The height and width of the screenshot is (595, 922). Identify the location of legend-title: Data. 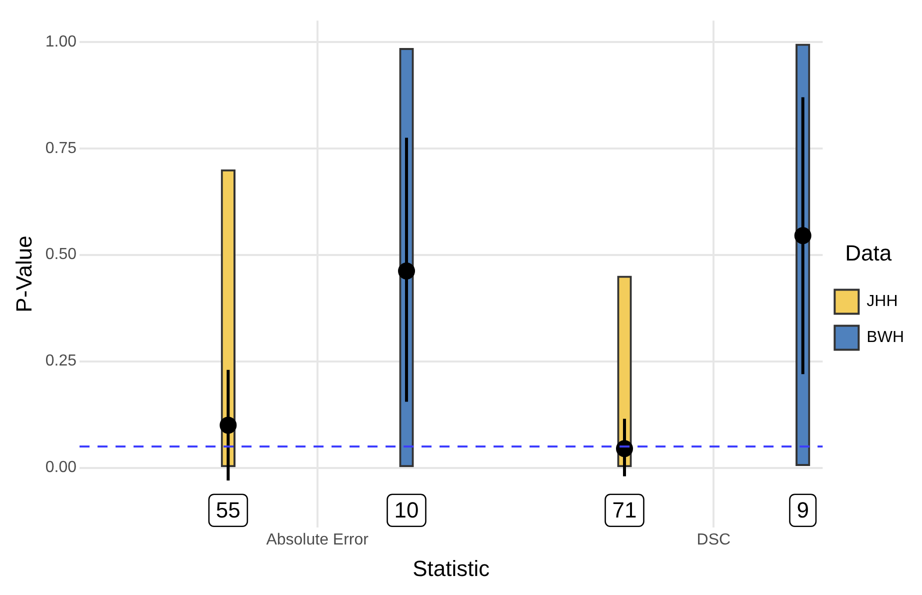
(868, 253).